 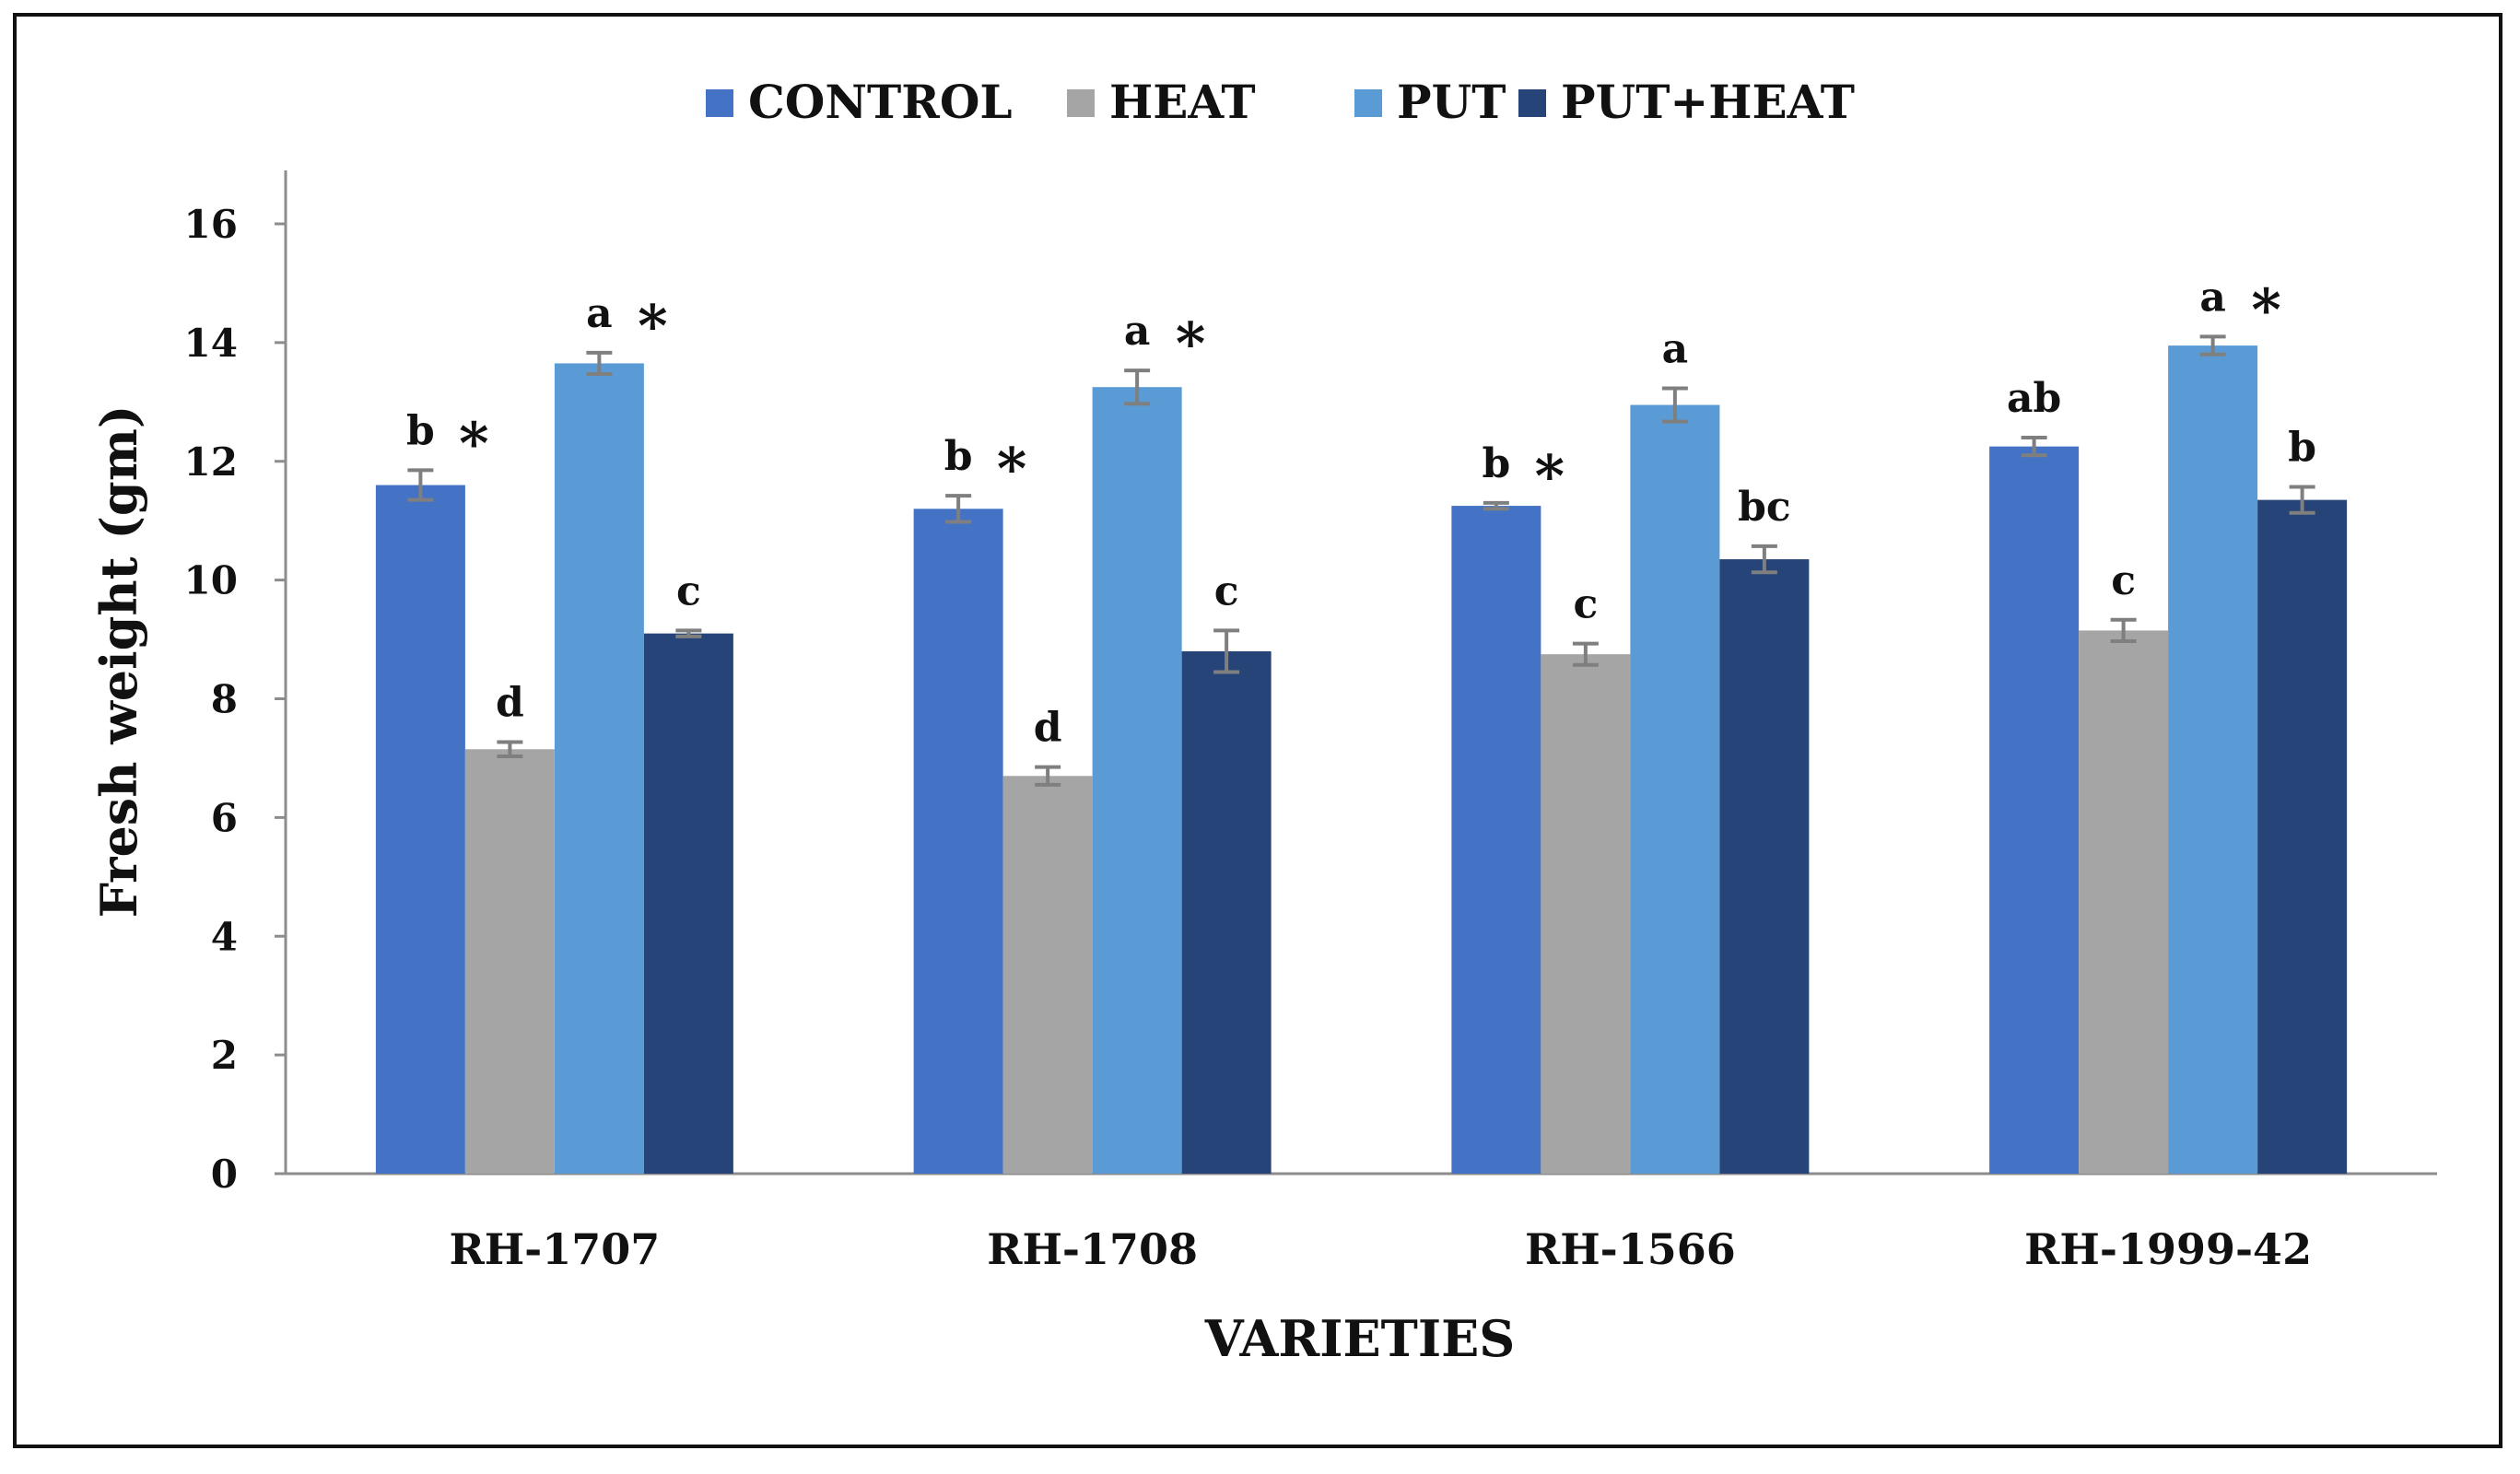 I want to click on y-axis-title: Fresh weight (gm), so click(x=118, y=661).